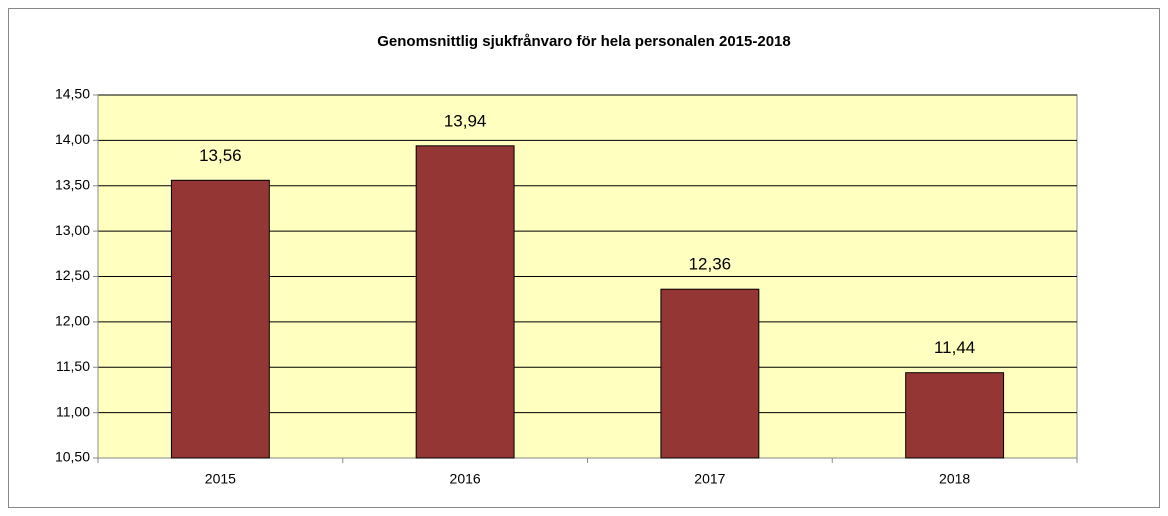 Image resolution: width=1168 pixels, height=516 pixels. I want to click on y-tick-label: 11,00, so click(73, 411).